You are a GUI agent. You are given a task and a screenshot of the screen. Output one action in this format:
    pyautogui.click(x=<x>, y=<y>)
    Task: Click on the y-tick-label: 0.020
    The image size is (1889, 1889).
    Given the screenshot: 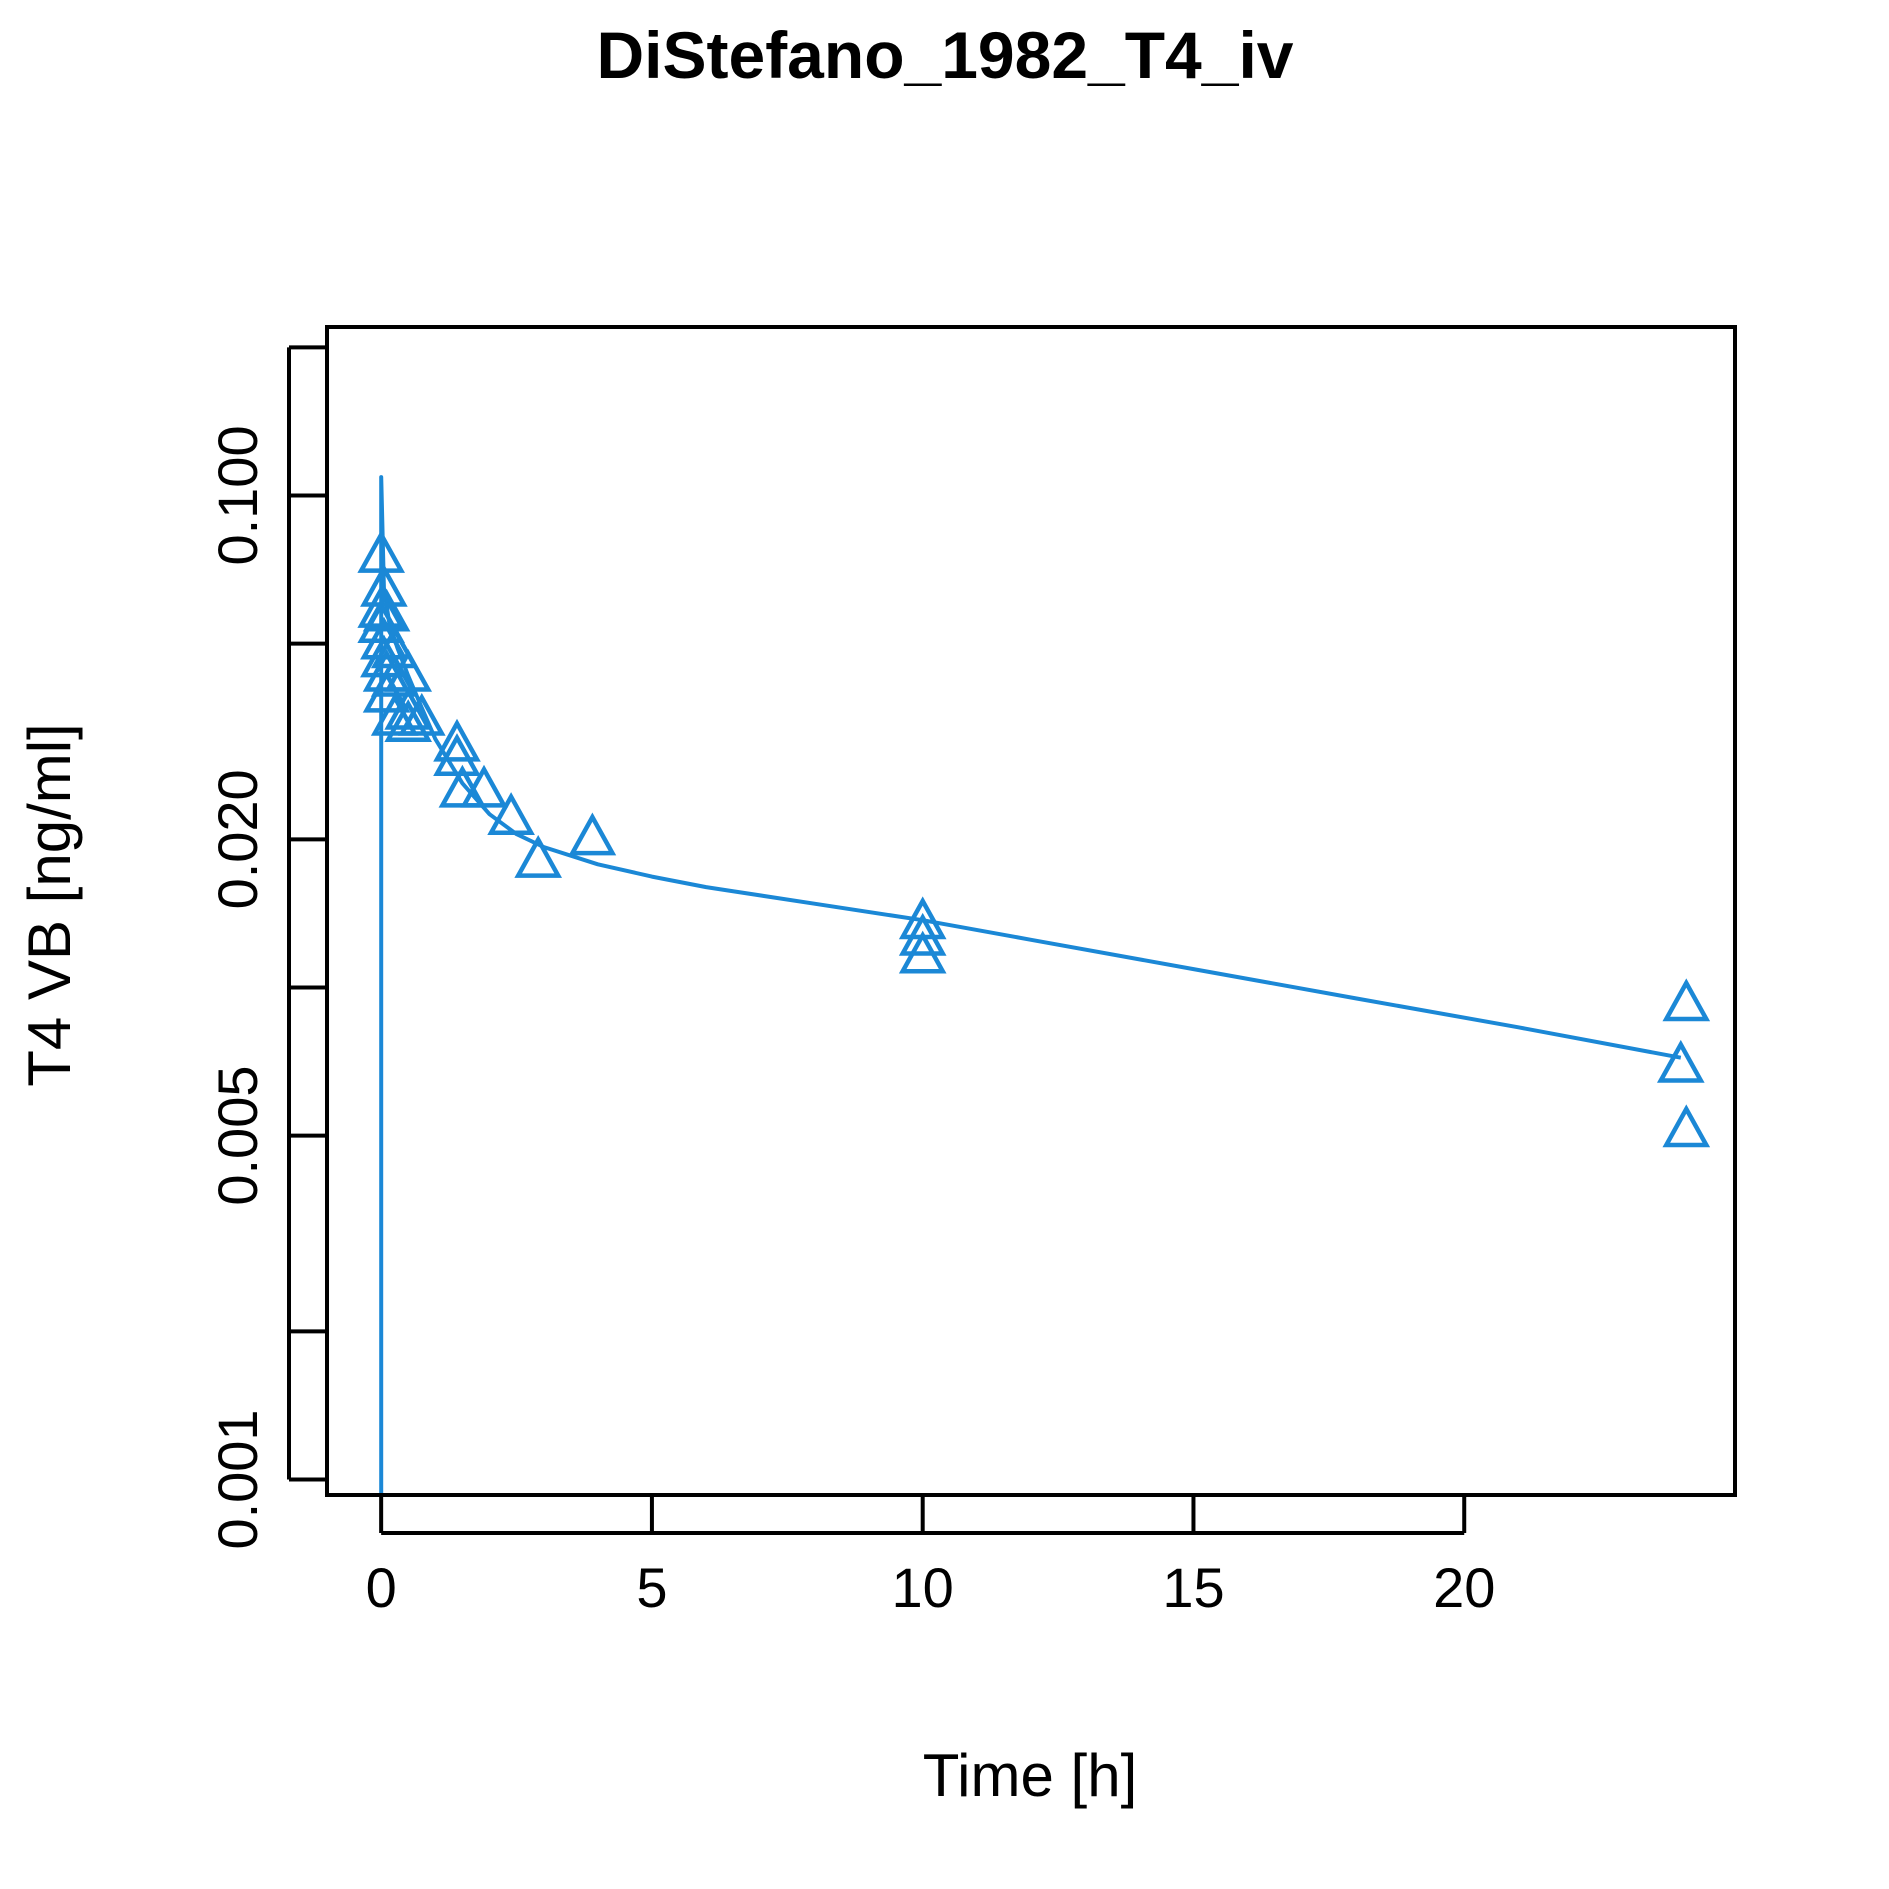 What is the action you would take?
    pyautogui.click(x=237, y=839)
    